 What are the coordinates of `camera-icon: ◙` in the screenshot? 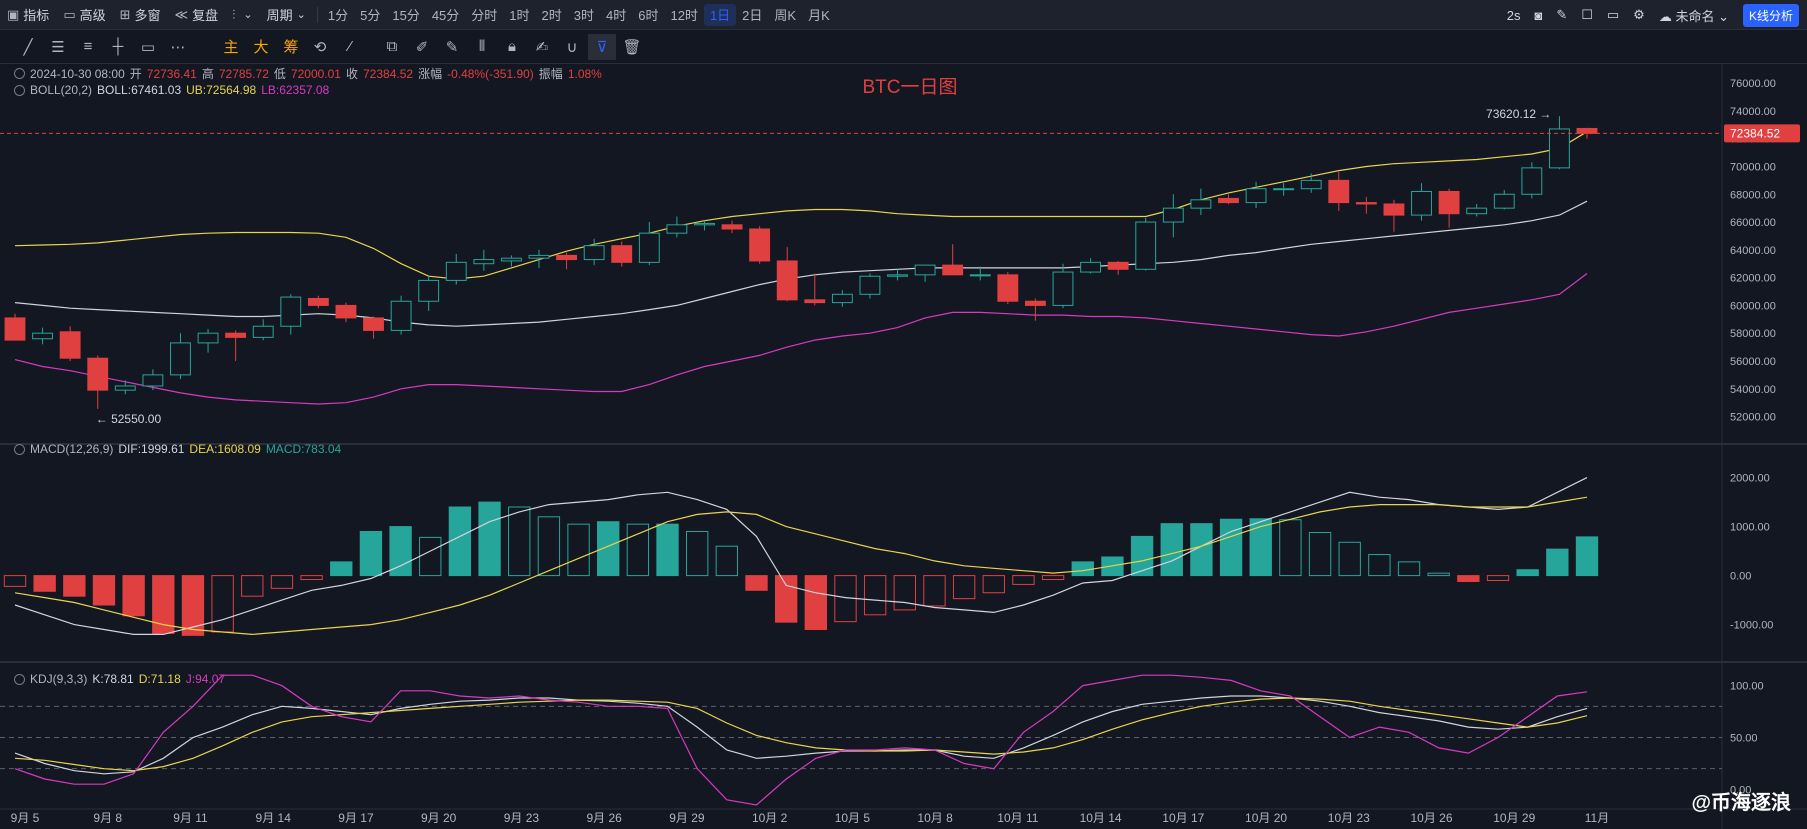 It's located at (1538, 15).